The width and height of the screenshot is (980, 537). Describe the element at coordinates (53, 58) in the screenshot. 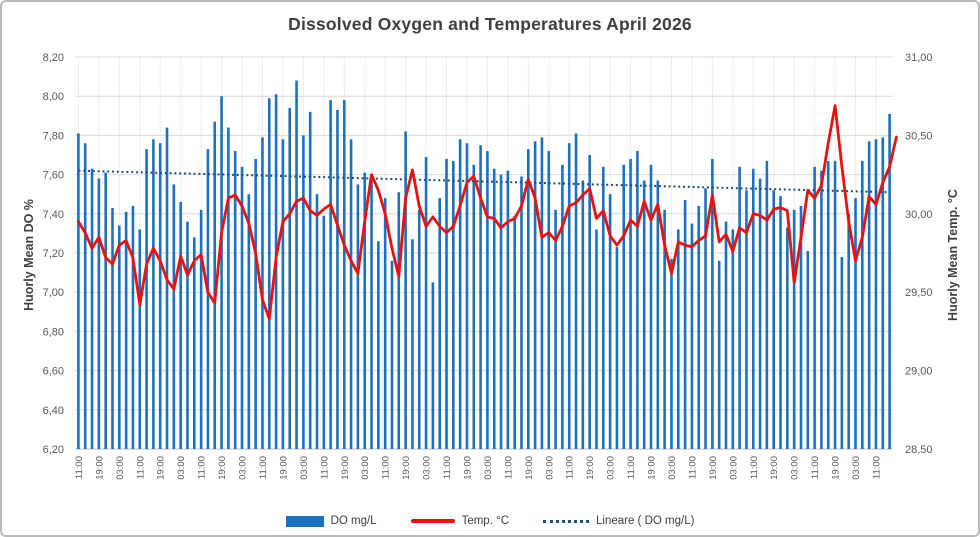

I see `svg-text: 8,20` at that location.